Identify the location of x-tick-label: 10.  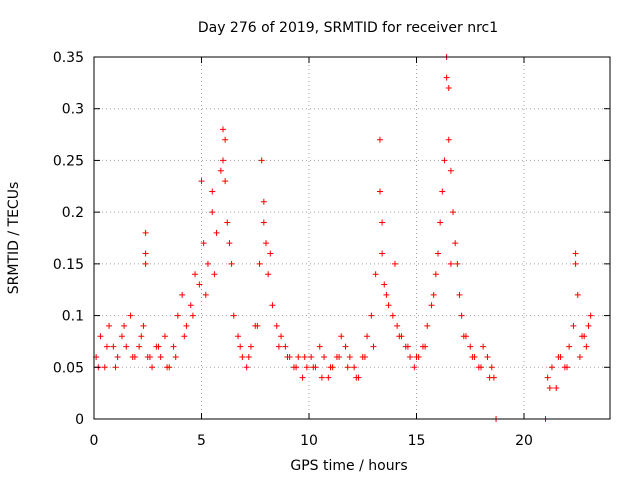
(309, 441).